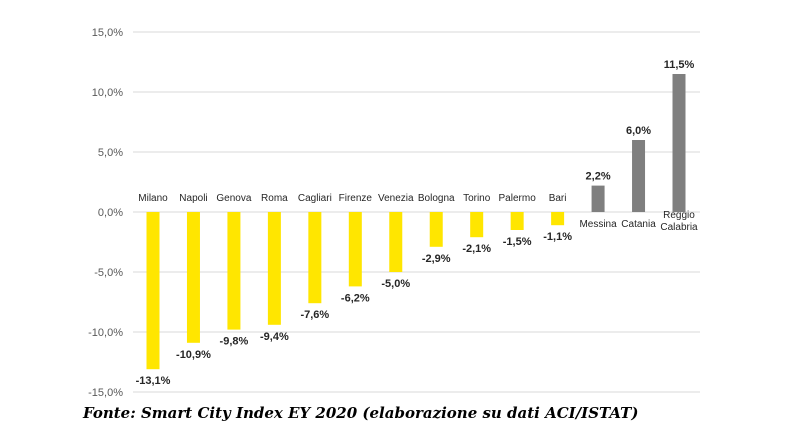 The height and width of the screenshot is (444, 800). What do you see at coordinates (105, 333) in the screenshot?
I see `y-tick-label: -10,0%` at bounding box center [105, 333].